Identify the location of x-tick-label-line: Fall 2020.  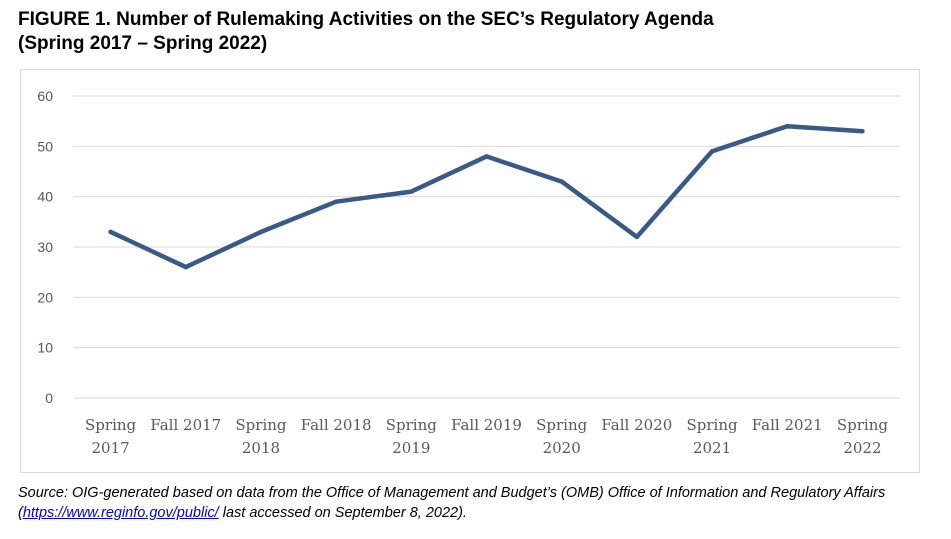
(636, 425).